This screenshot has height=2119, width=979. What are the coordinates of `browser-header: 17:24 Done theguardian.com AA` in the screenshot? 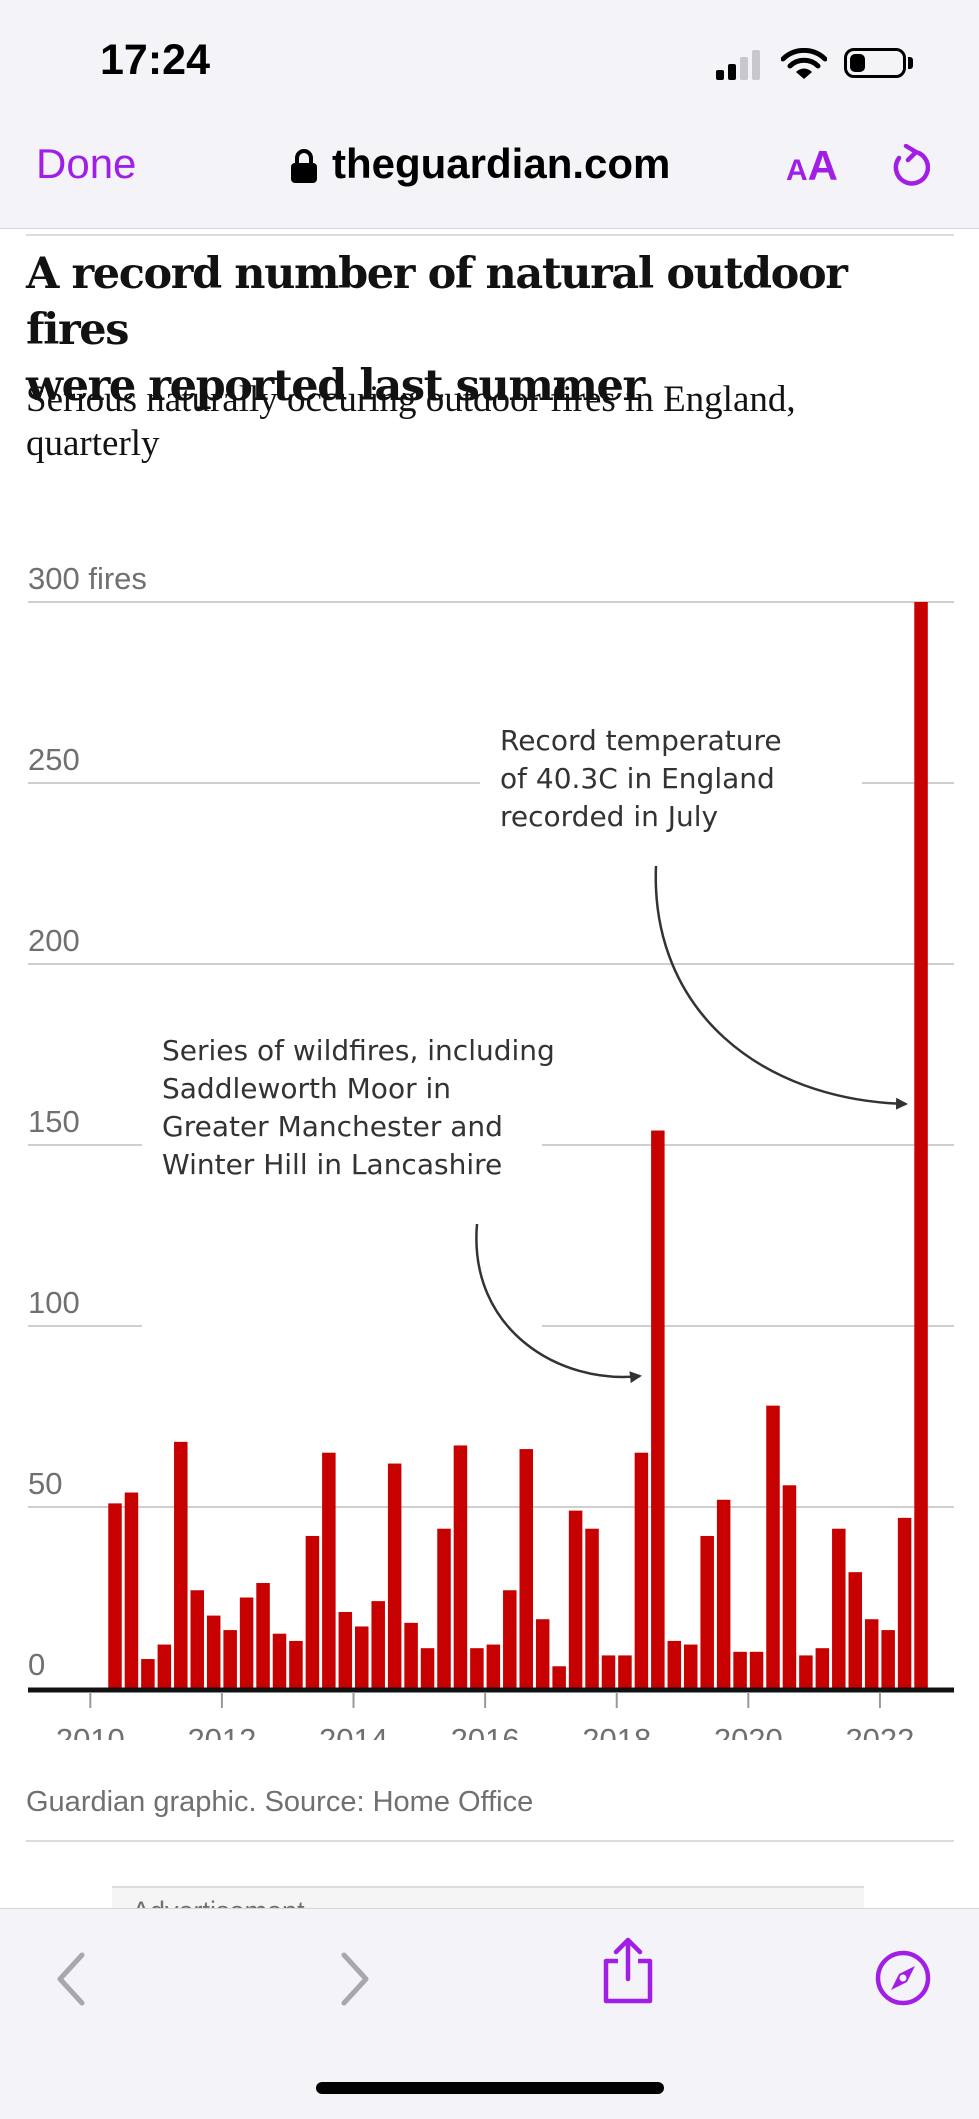 It's located at (489, 114).